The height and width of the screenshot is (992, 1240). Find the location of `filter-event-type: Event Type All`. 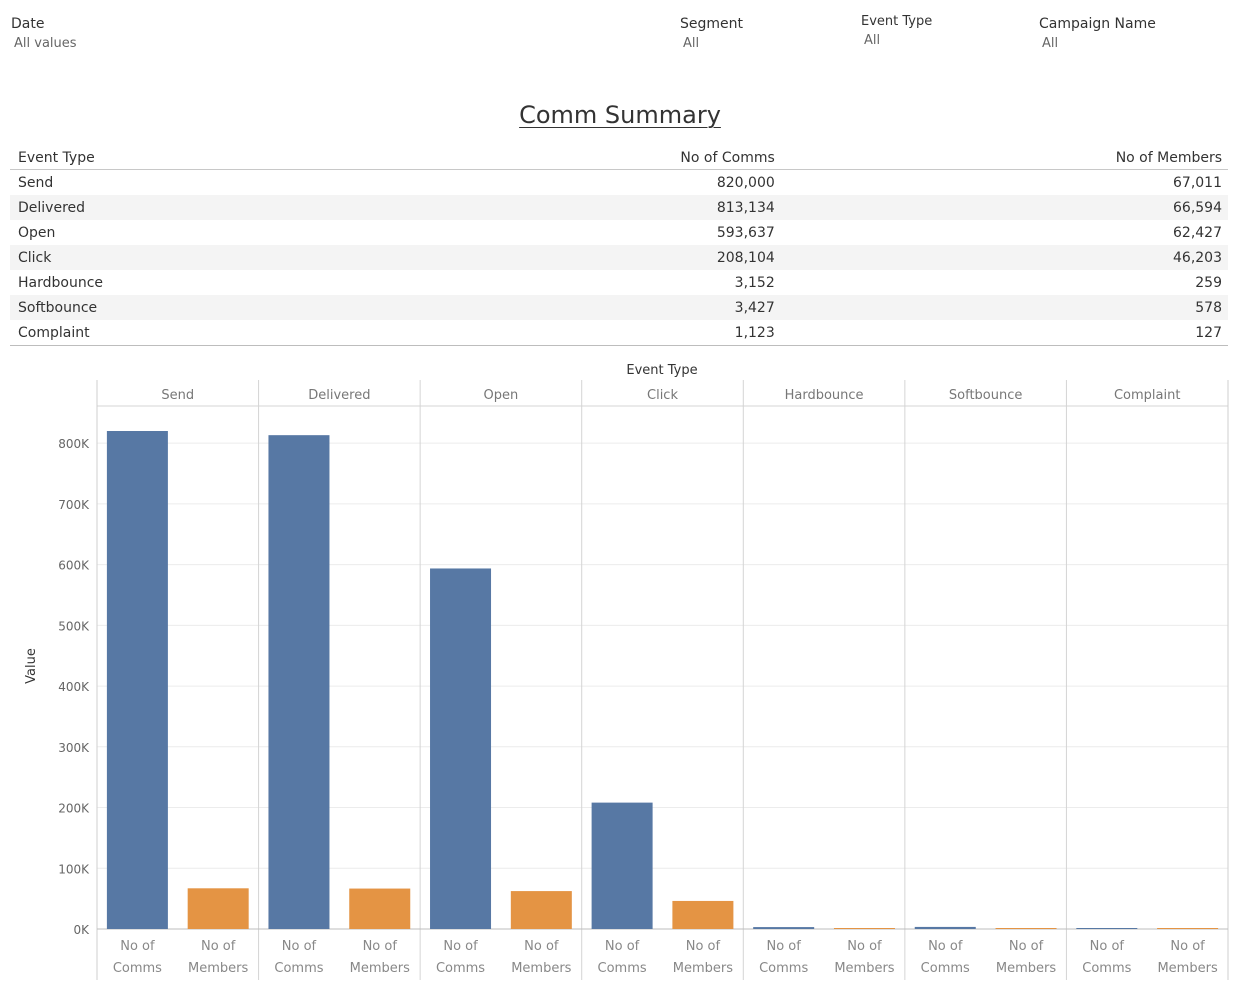

filter-event-type: Event Type All is located at coordinates (896, 31).